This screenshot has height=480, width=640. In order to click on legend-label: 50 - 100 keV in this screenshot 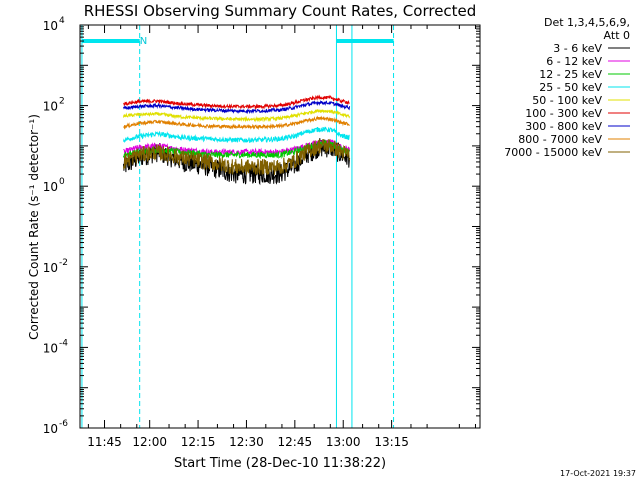, I will do `click(567, 100)`.